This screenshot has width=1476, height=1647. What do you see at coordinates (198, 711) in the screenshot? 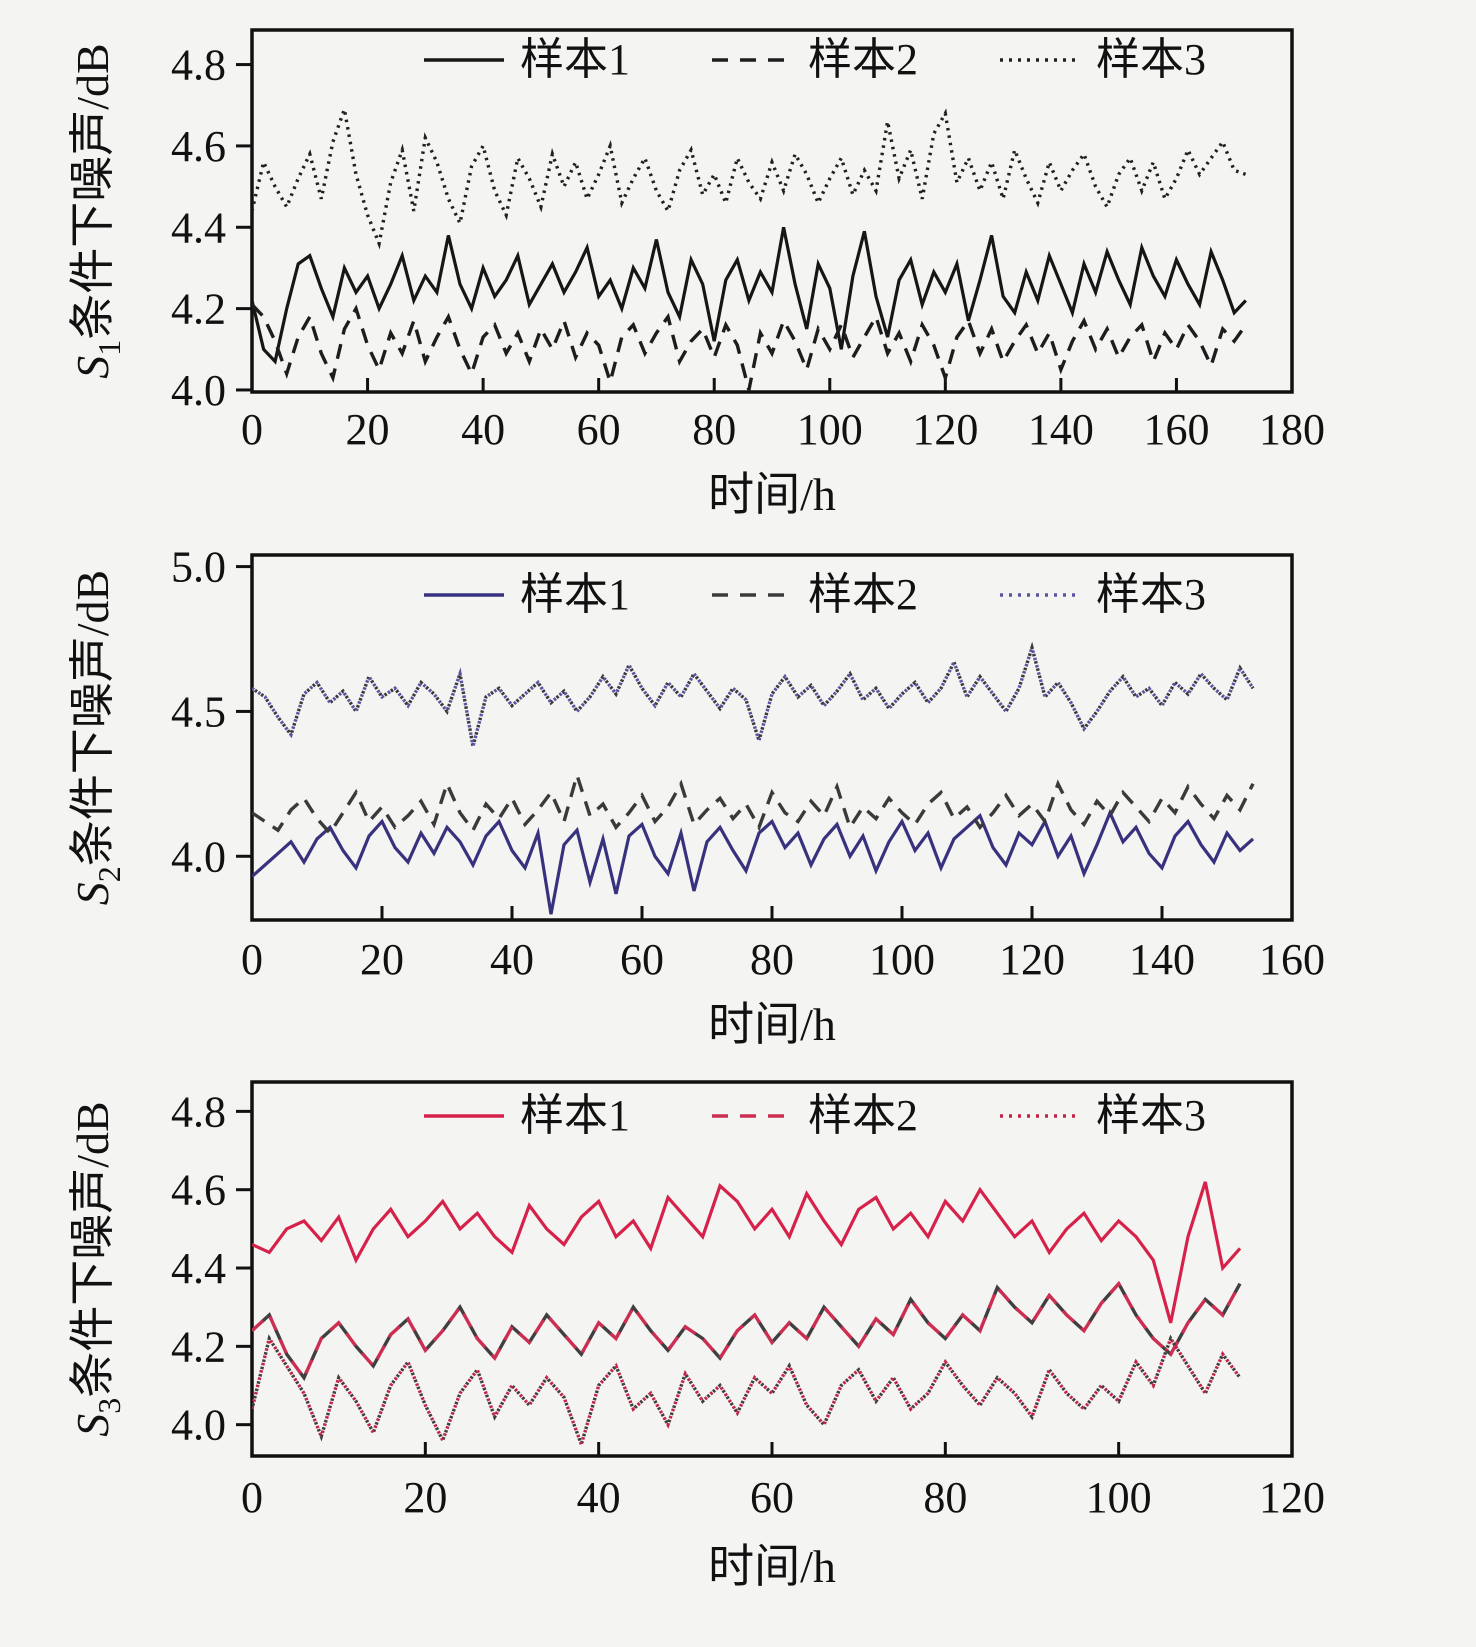
I see `y-tick-label: 4.5` at bounding box center [198, 711].